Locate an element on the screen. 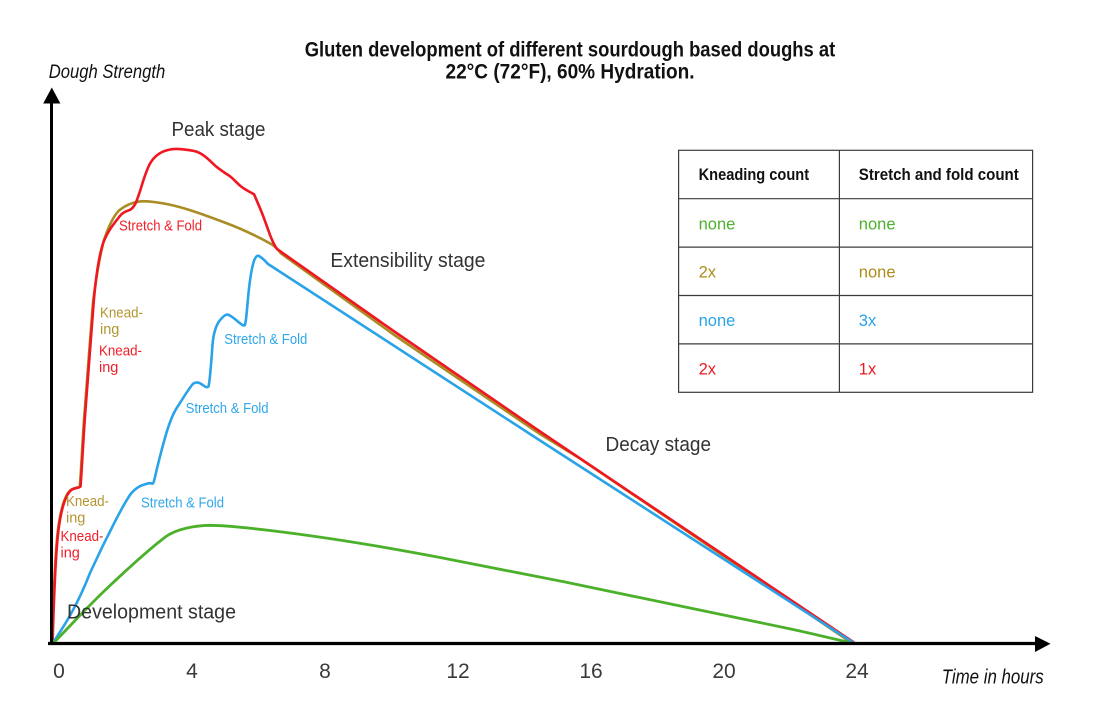  svg-text: 1x is located at coordinates (868, 370).